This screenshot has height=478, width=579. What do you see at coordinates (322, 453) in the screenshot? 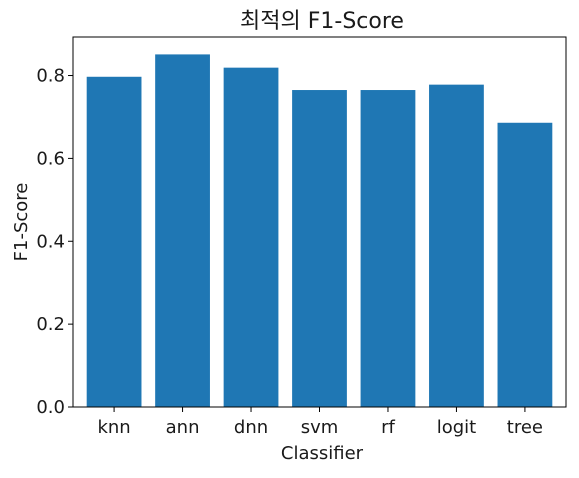
I see `x-axis-label: Classifier` at bounding box center [322, 453].